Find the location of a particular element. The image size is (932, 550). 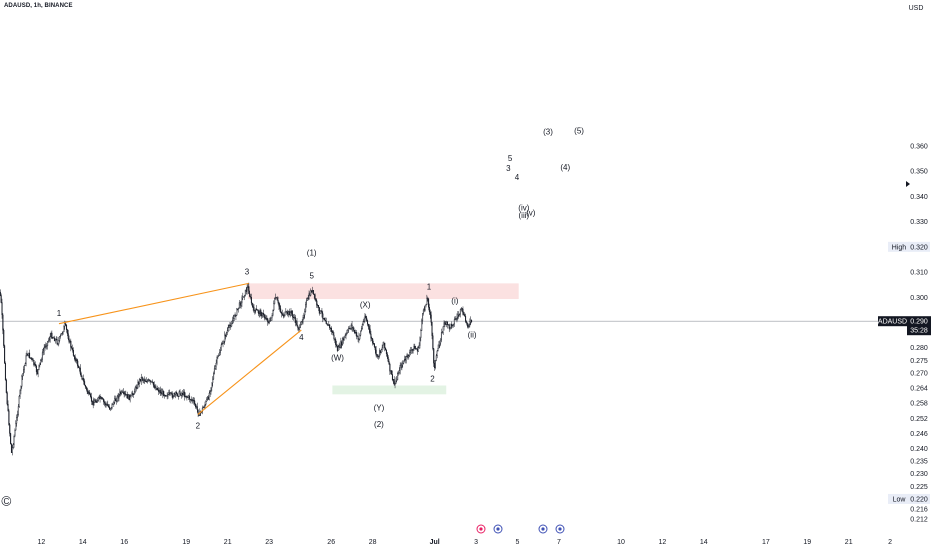

price-tick: 0.246 is located at coordinates (919, 434).